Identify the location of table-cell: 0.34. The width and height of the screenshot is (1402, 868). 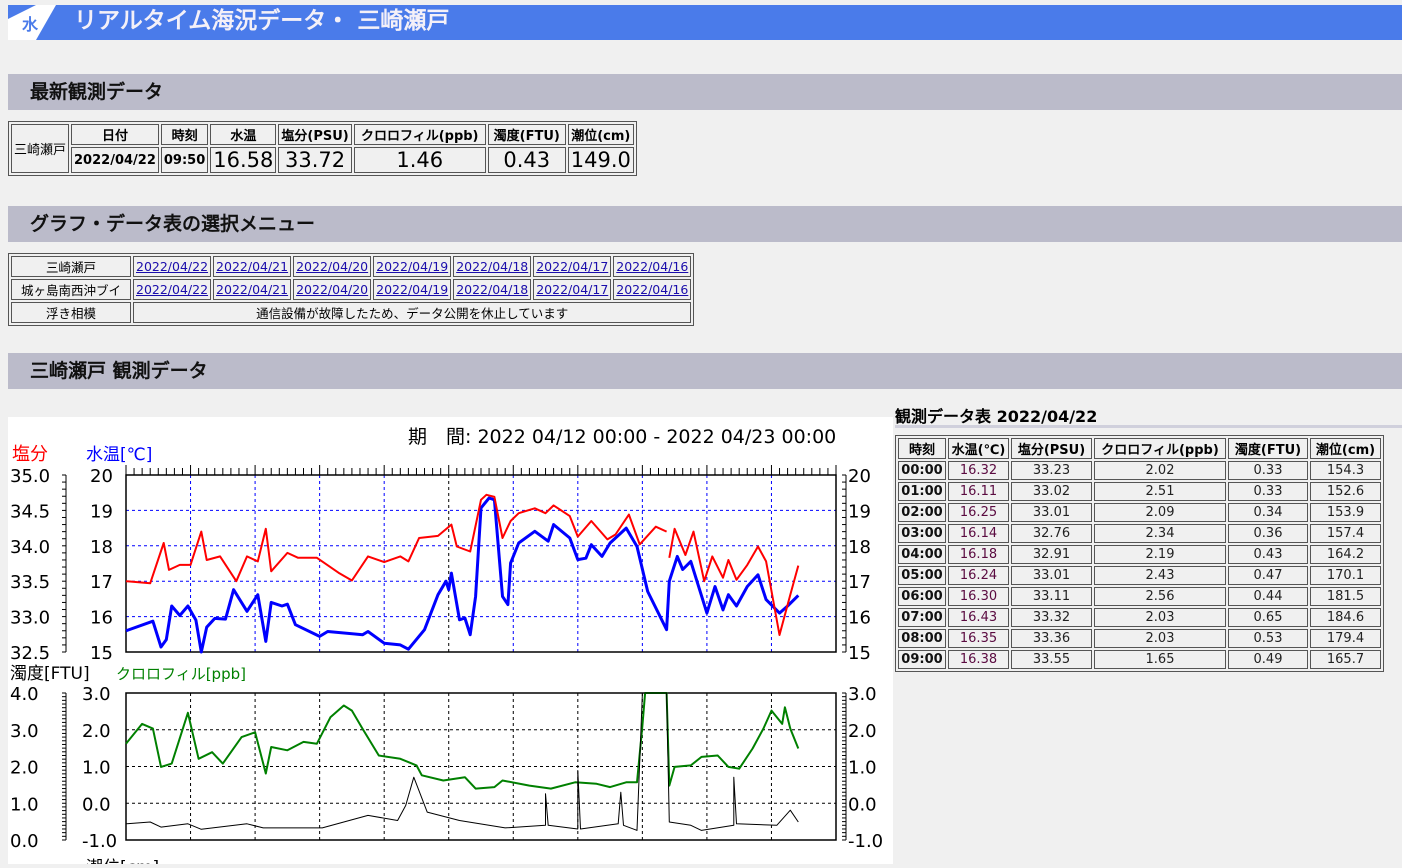
(1268, 512).